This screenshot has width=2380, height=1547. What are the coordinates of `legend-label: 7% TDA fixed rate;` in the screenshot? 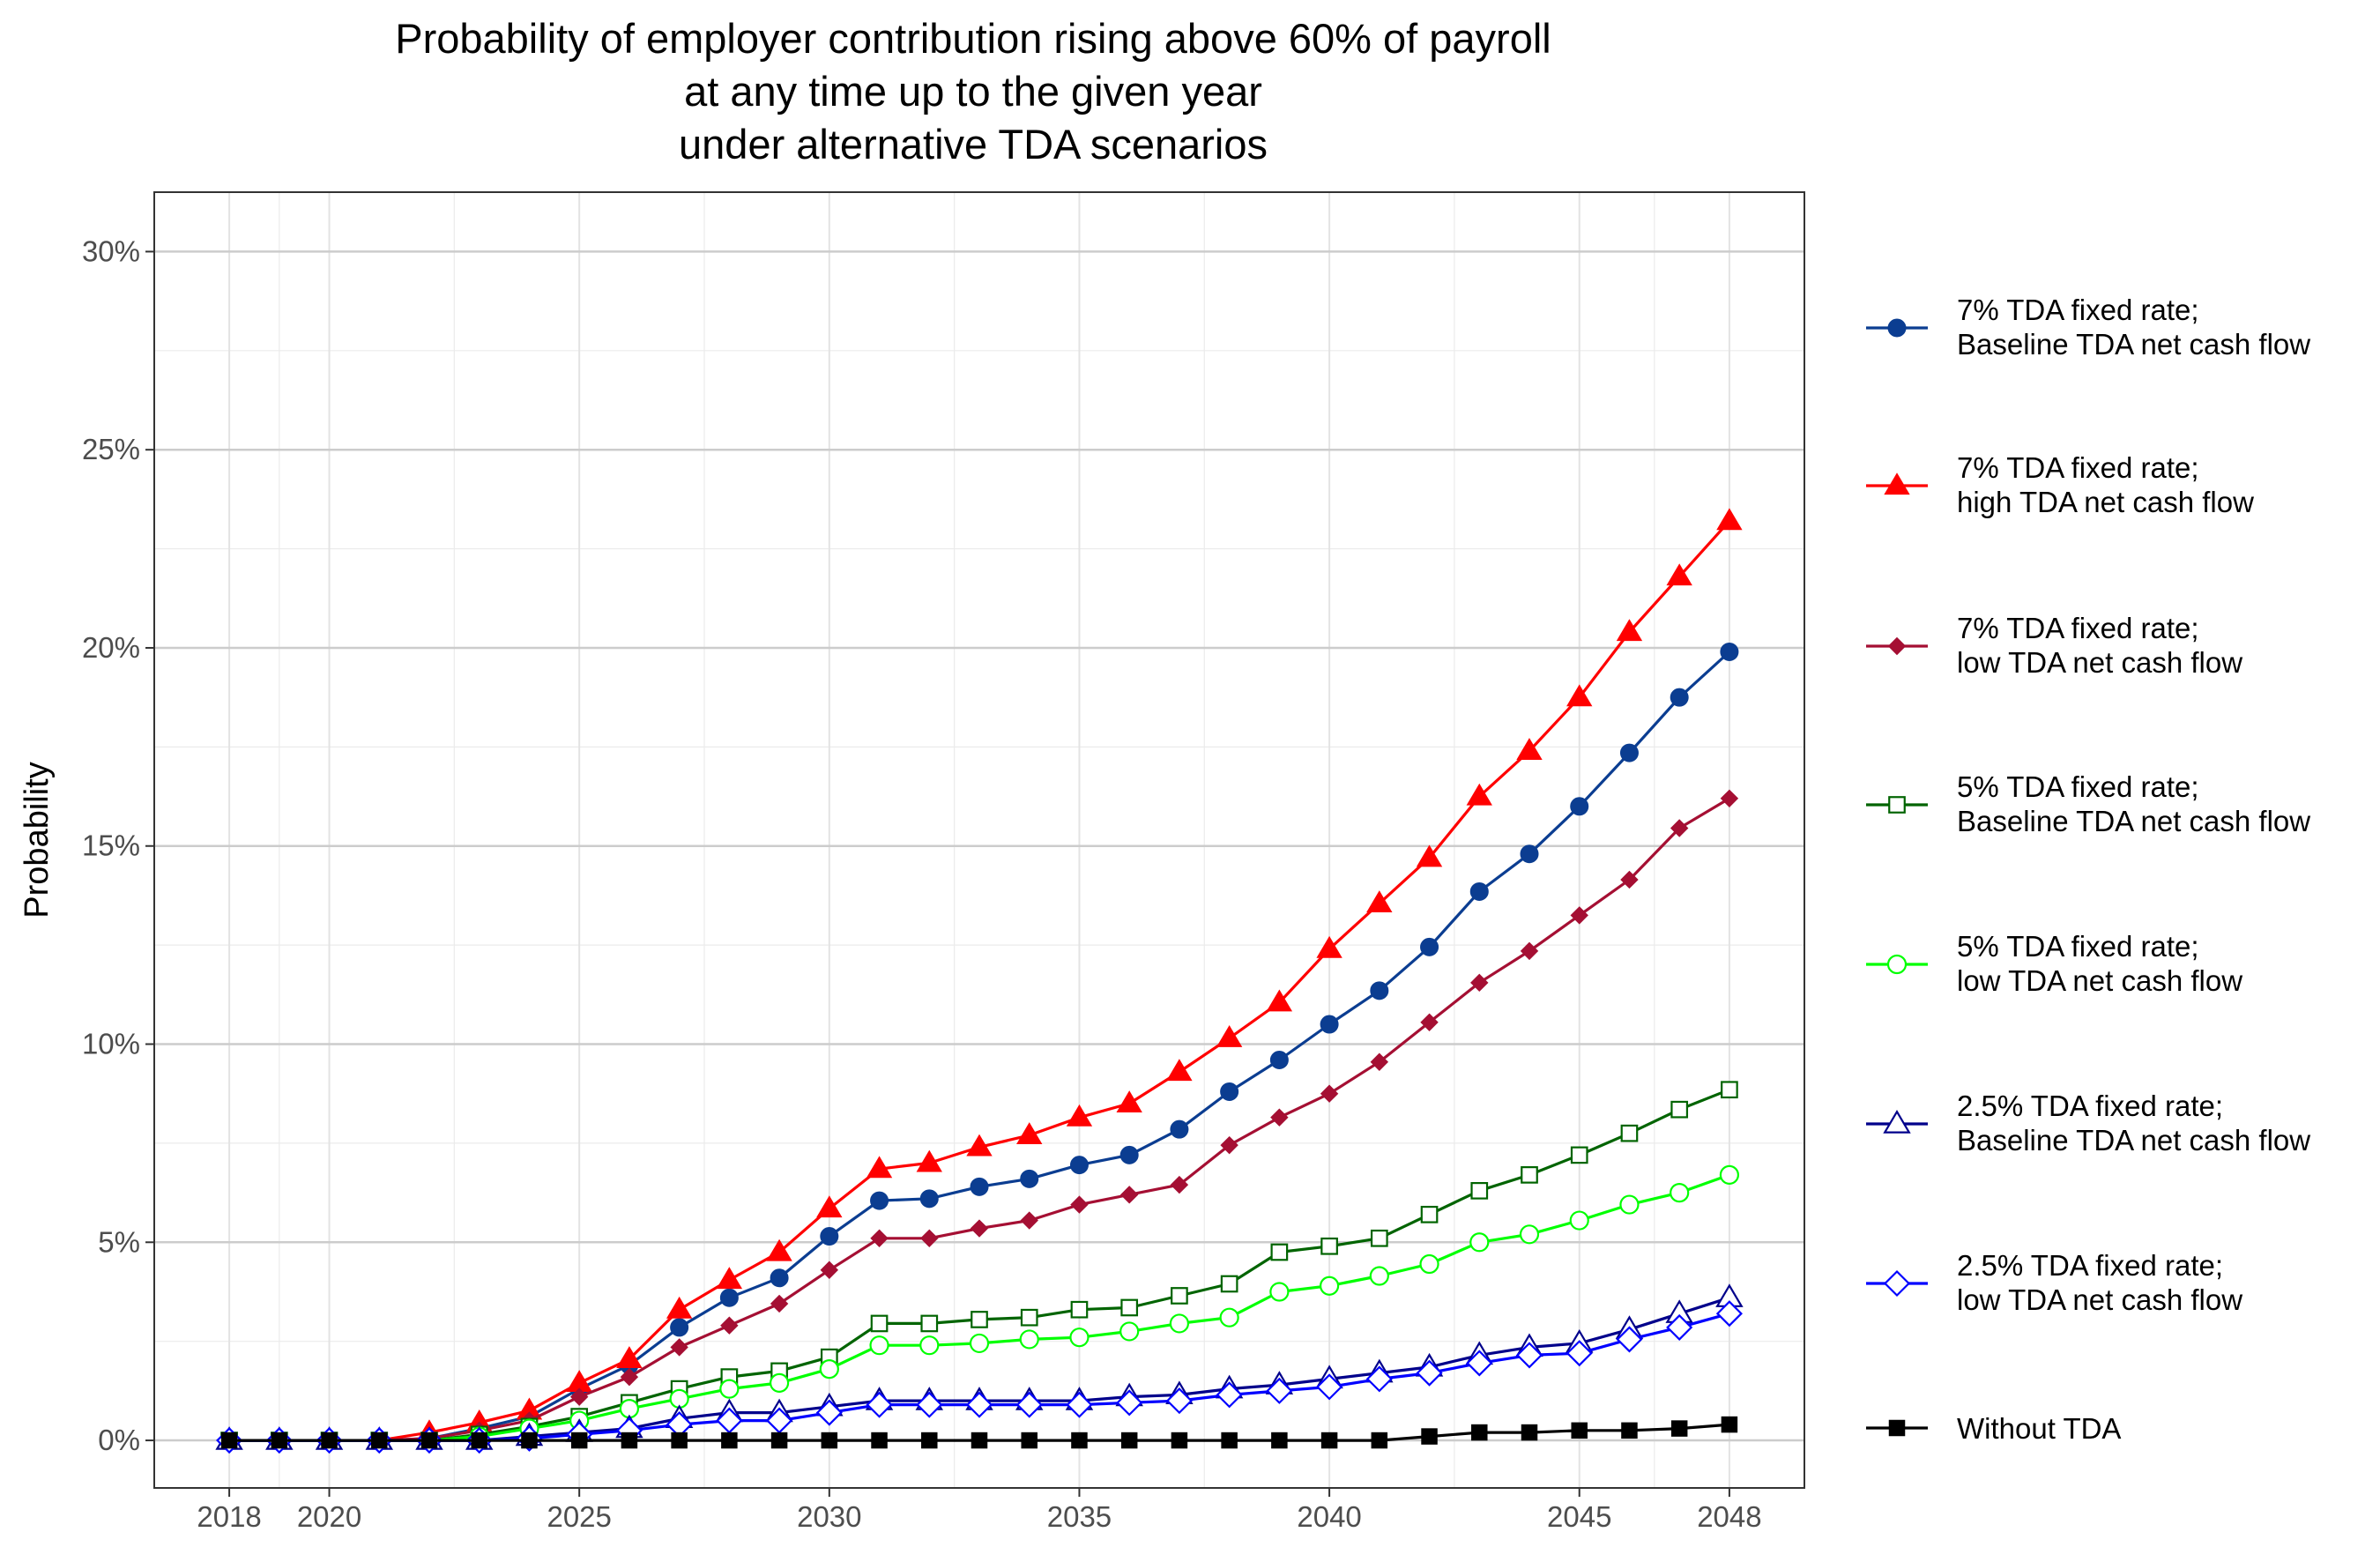 It's located at (2078, 628).